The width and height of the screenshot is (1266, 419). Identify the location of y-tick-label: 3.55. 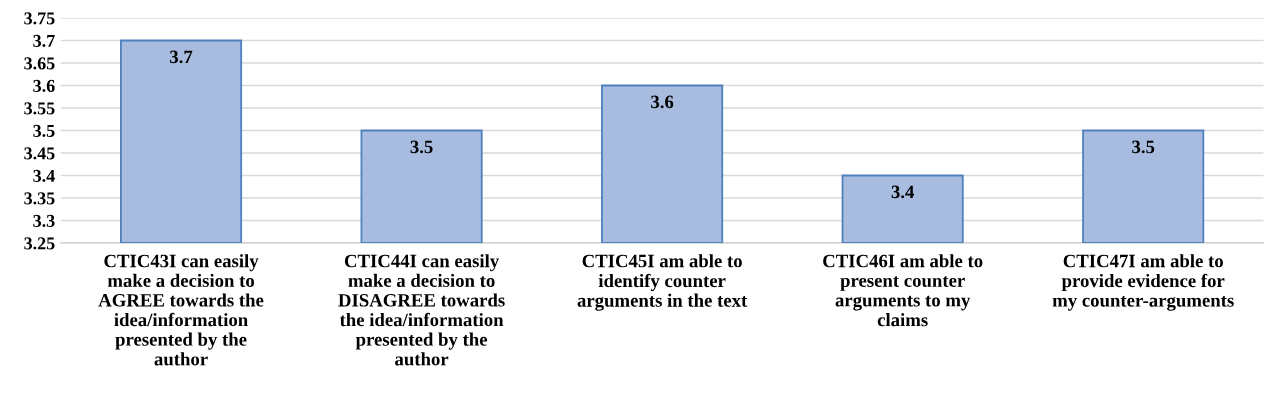
(39, 108).